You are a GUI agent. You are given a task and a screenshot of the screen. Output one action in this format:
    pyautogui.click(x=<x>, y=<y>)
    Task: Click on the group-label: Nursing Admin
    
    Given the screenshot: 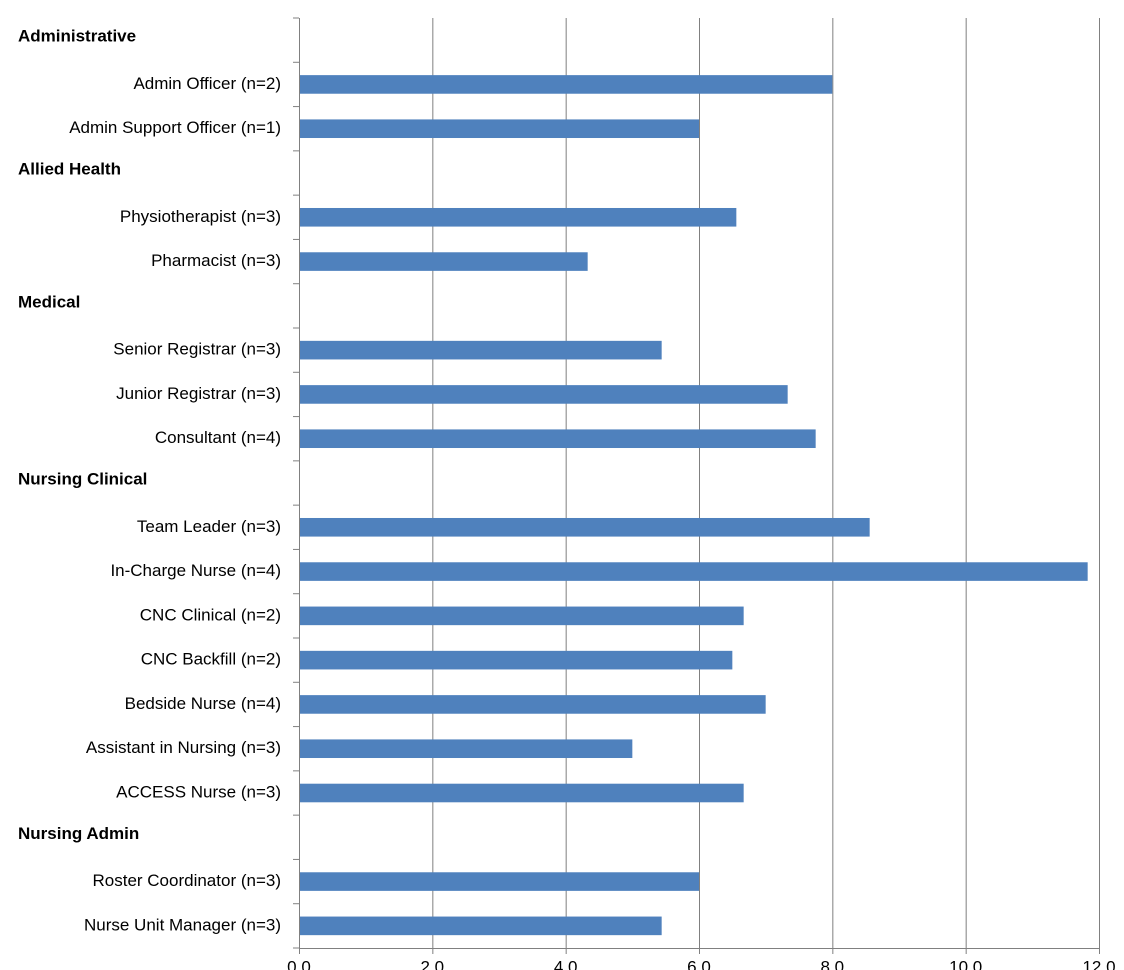 What is the action you would take?
    pyautogui.click(x=78, y=833)
    